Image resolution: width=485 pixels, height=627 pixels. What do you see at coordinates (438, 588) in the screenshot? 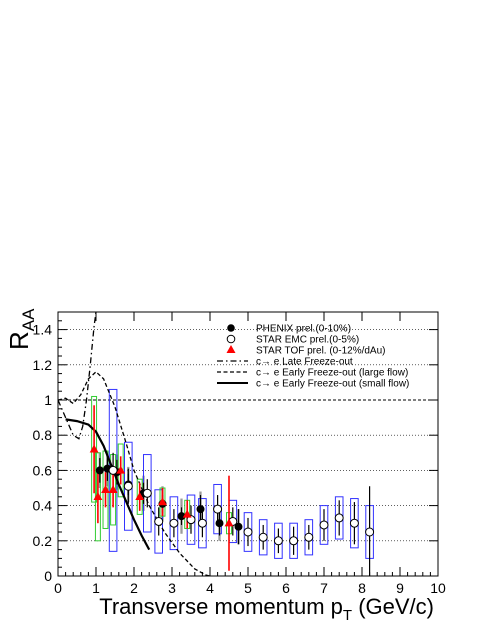
I see `x-tick-label: 10` at bounding box center [438, 588].